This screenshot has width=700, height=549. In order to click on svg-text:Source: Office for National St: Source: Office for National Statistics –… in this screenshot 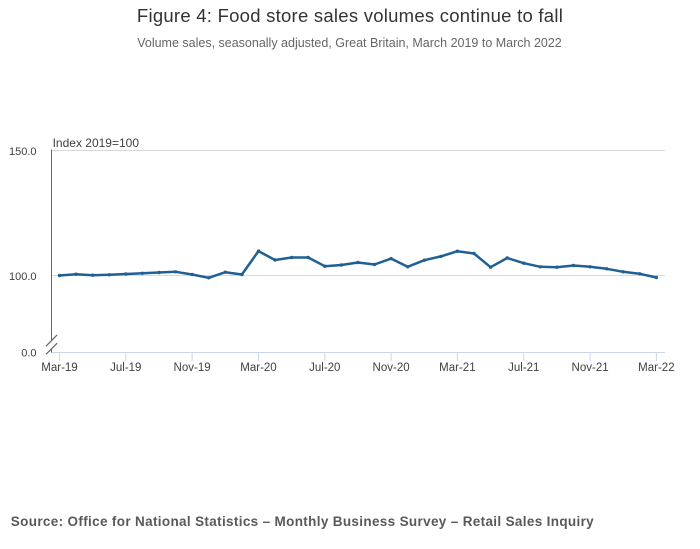, I will do `click(302, 521)`.